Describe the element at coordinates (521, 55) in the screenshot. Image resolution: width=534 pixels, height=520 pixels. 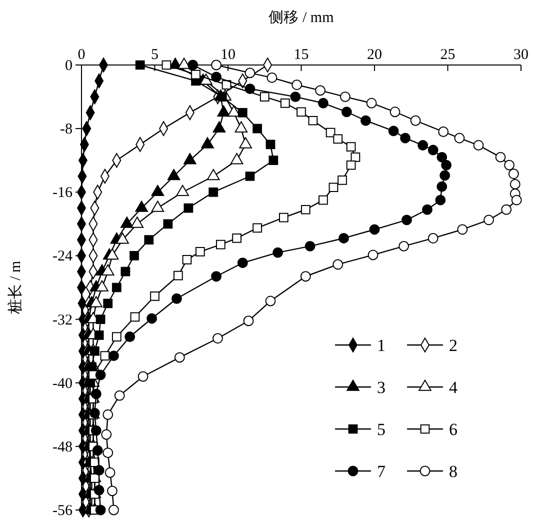
I see `x-tick-label: 30` at that location.